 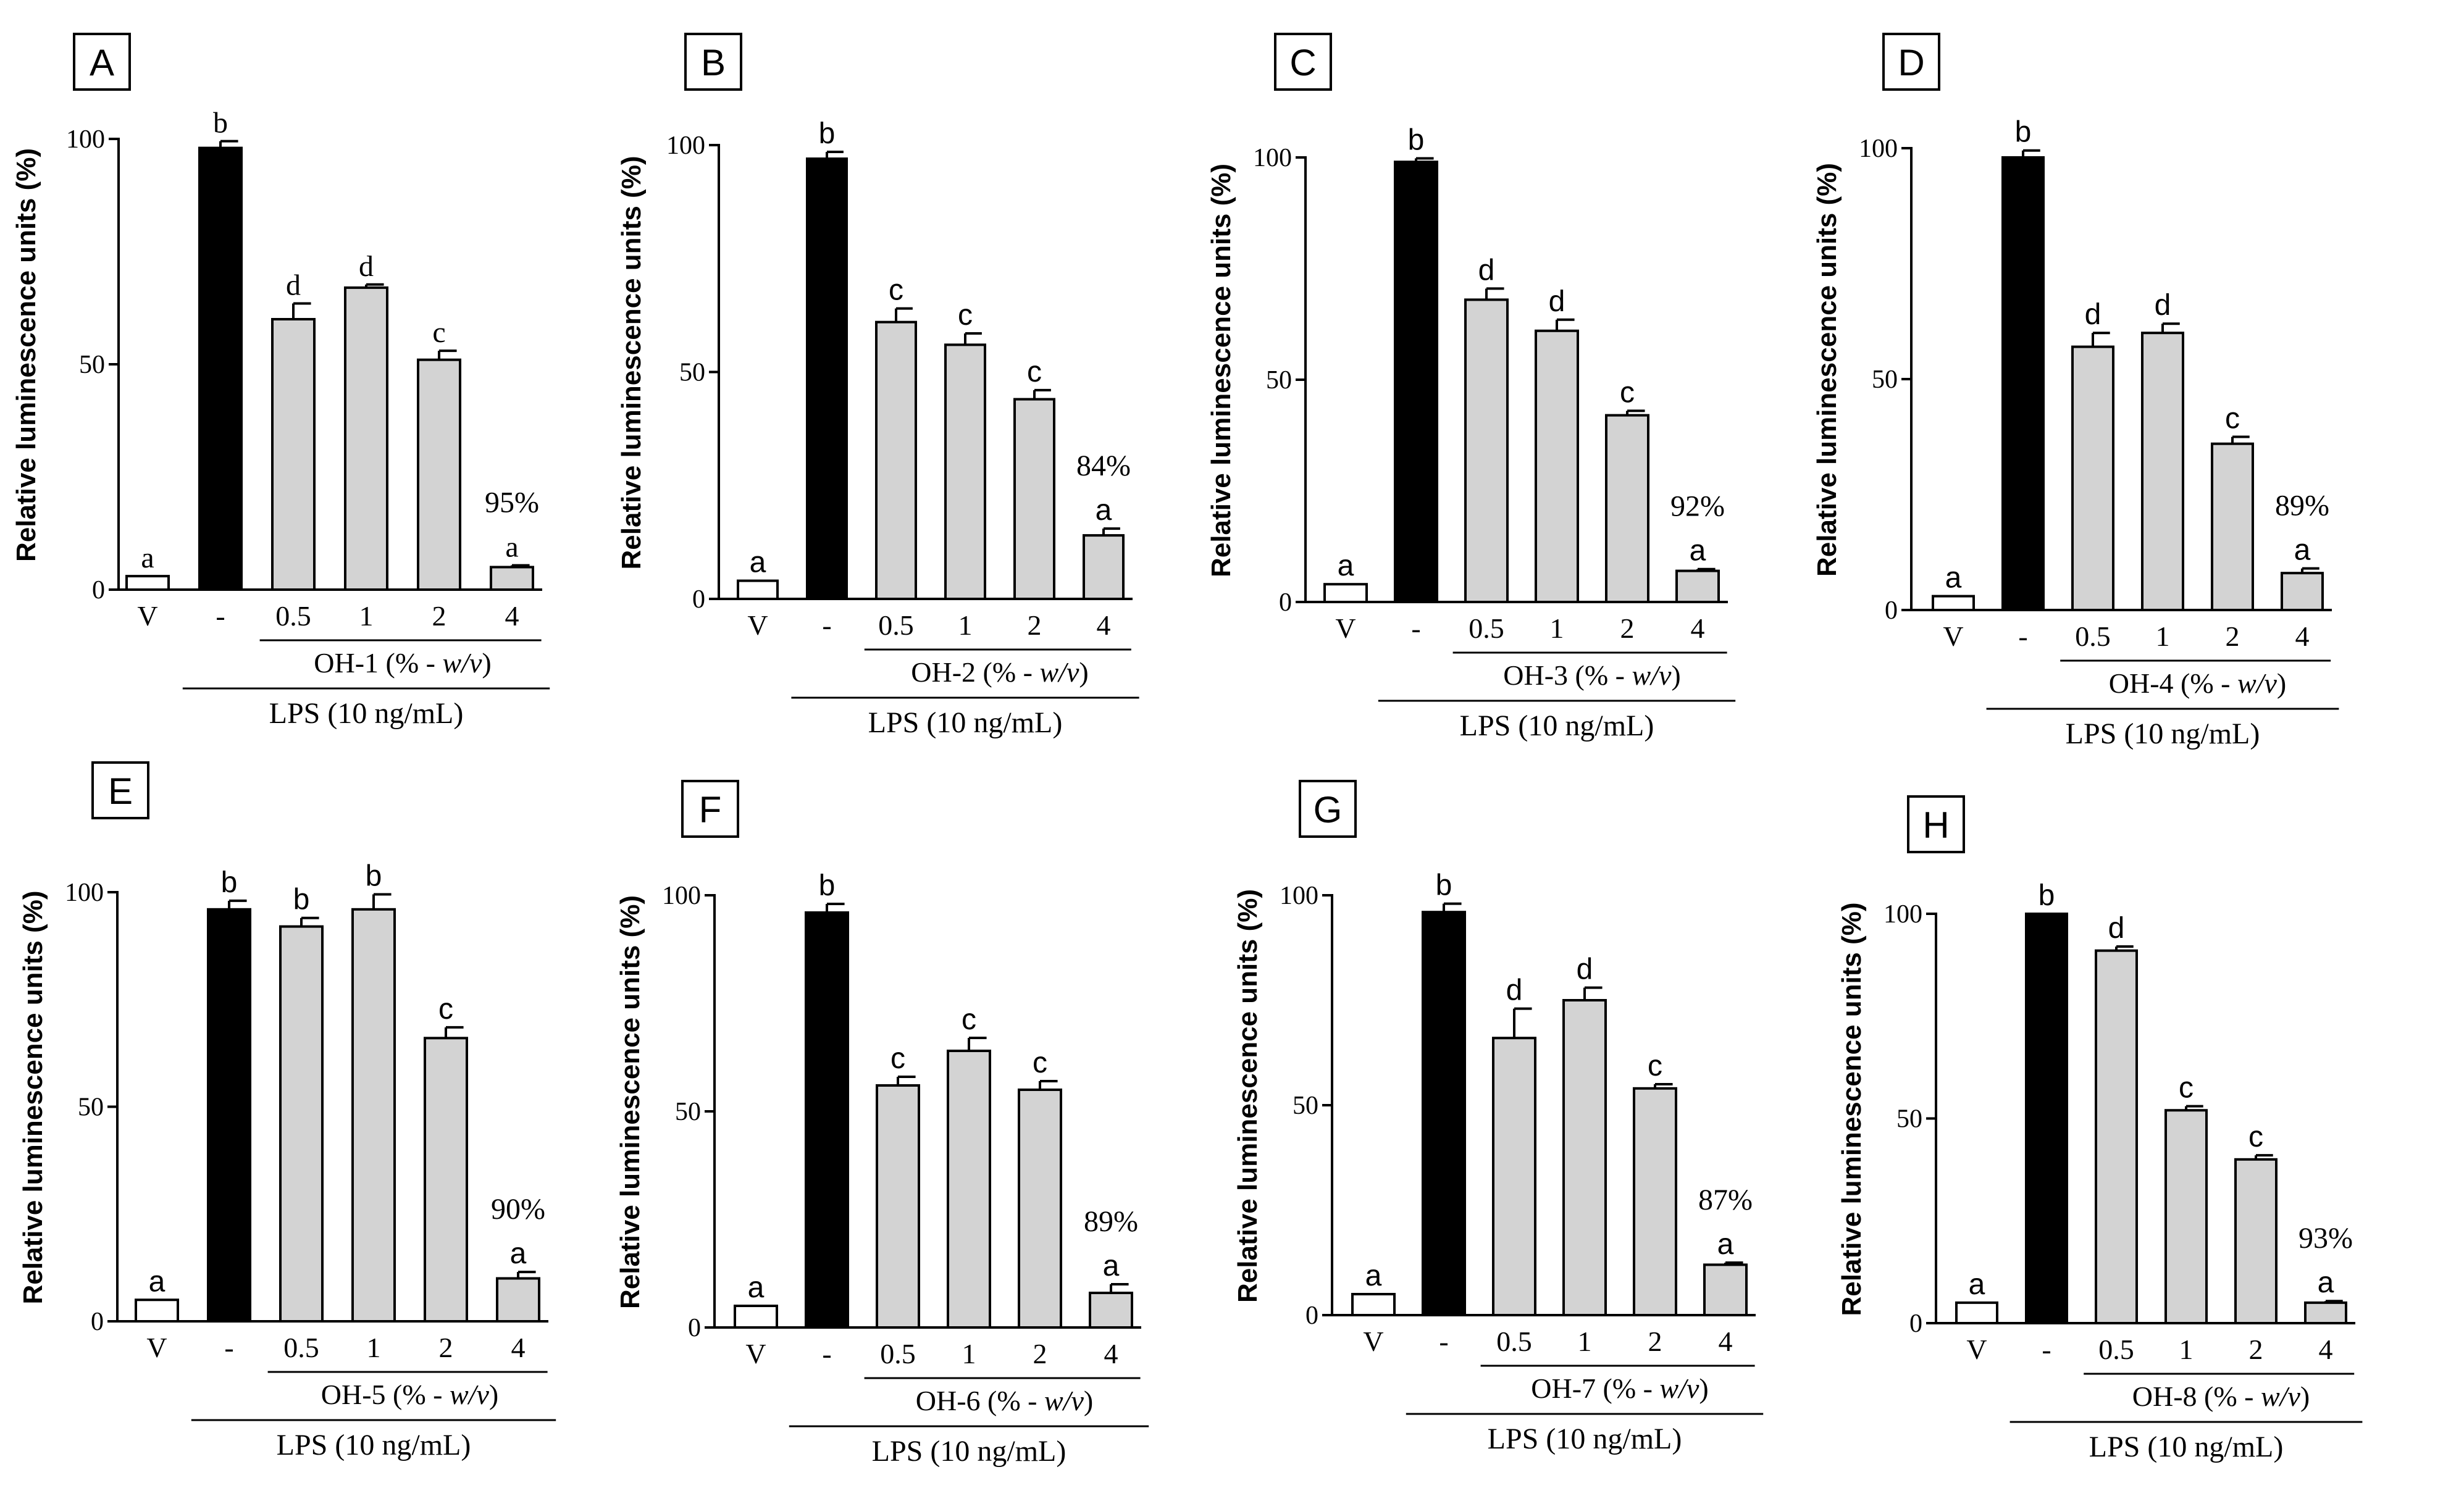 What do you see at coordinates (1104, 465) in the screenshot?
I see `percent-annotation: 84%` at bounding box center [1104, 465].